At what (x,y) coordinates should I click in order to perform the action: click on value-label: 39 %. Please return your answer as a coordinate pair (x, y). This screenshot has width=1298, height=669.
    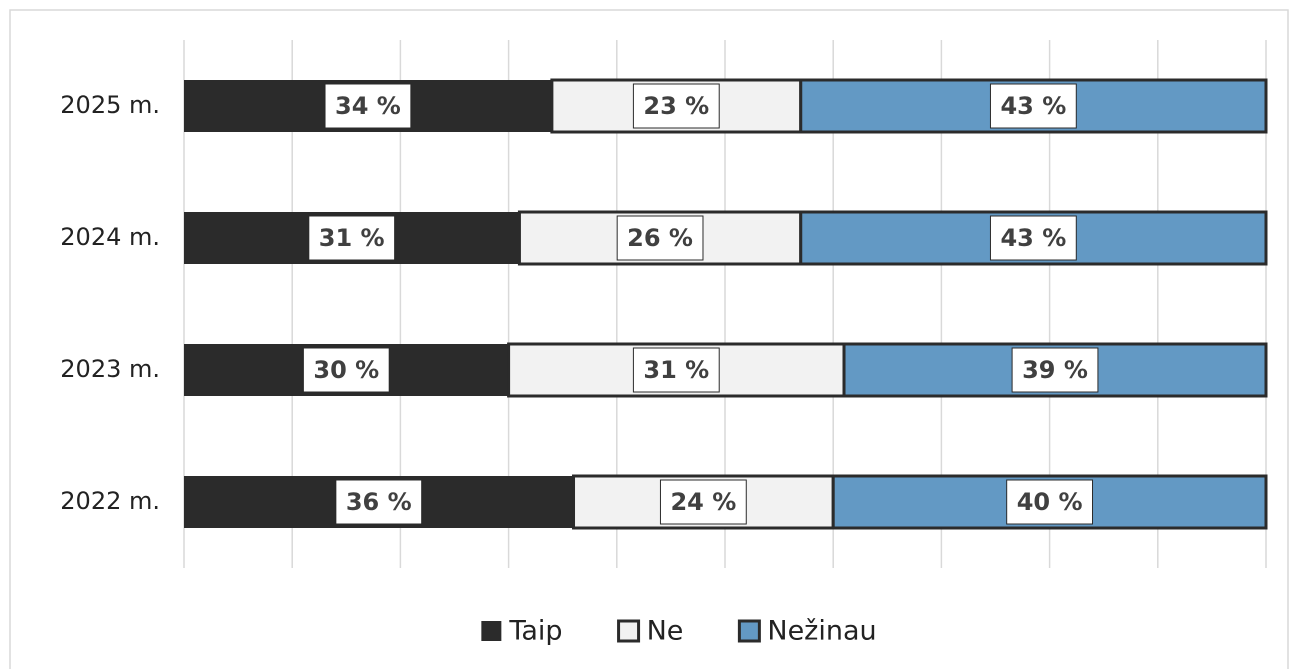
    Looking at the image, I should click on (1055, 370).